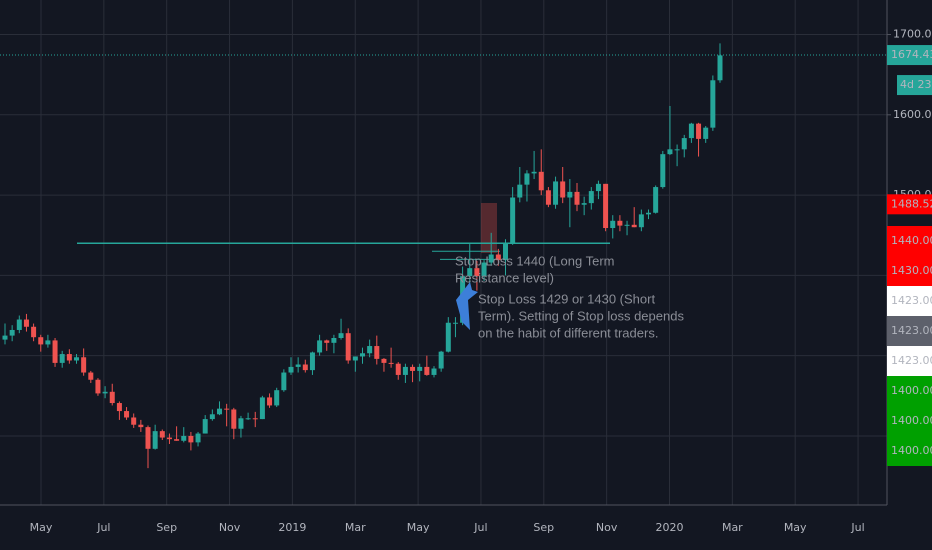 This screenshot has width=932, height=550. What do you see at coordinates (909, 55) in the screenshot?
I see `price-label-box` at bounding box center [909, 55].